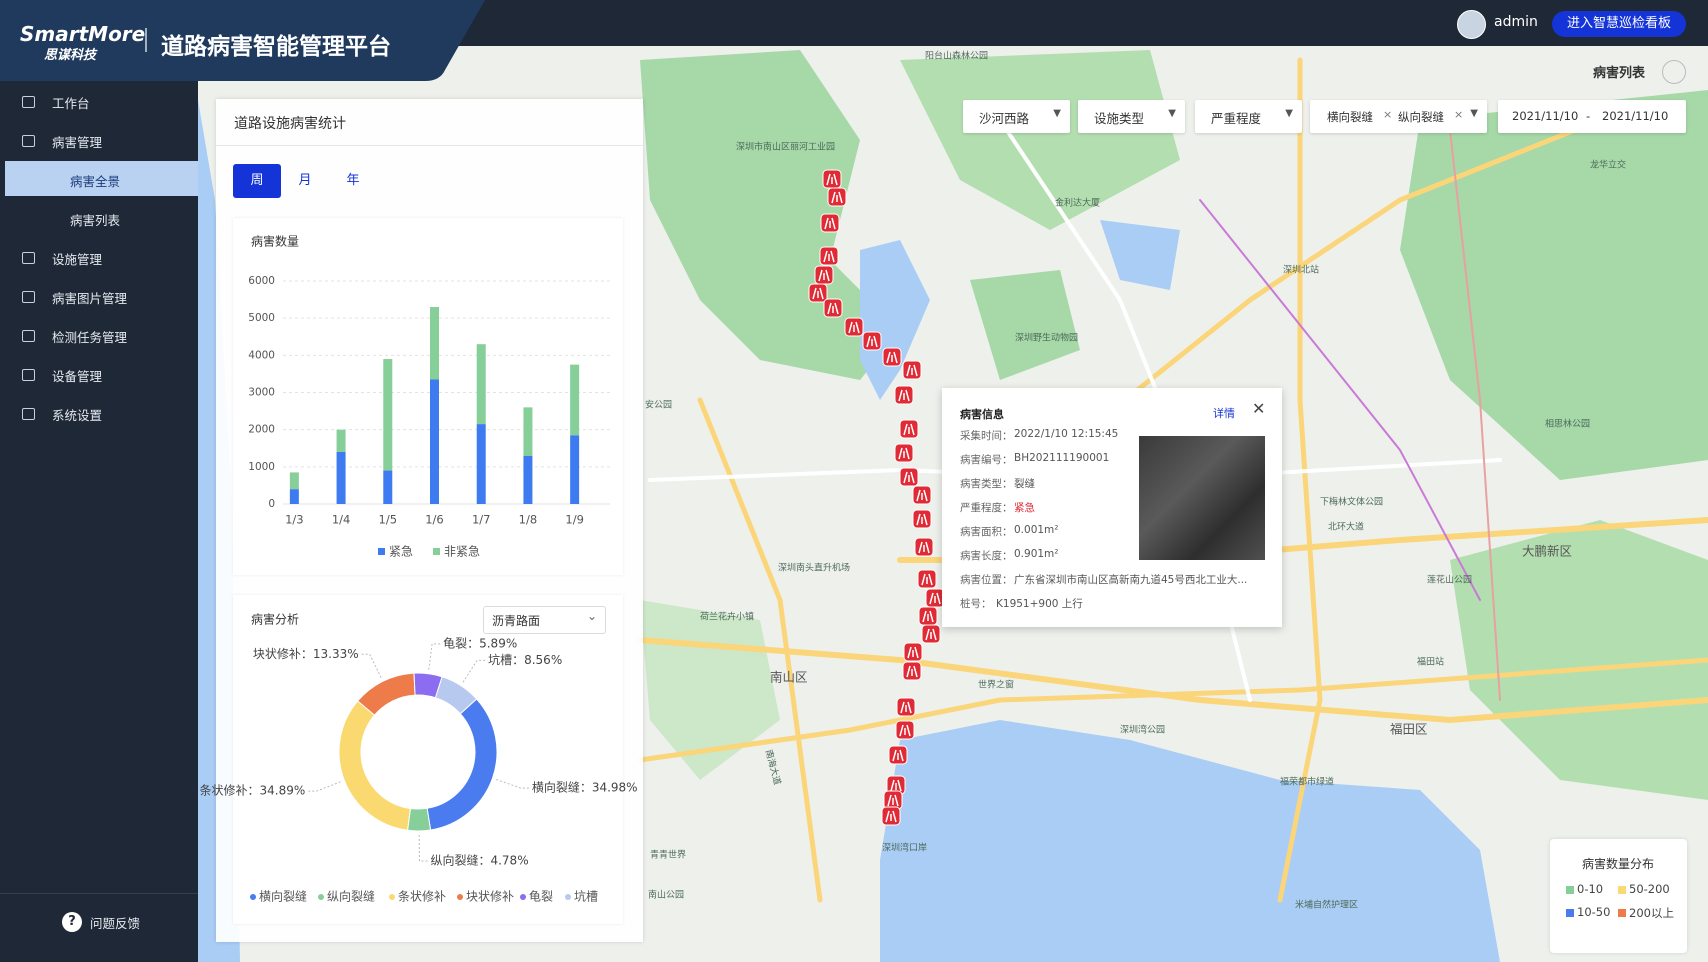  Describe the element at coordinates (428, 759) in the screenshot. I see `pie-card` at that location.